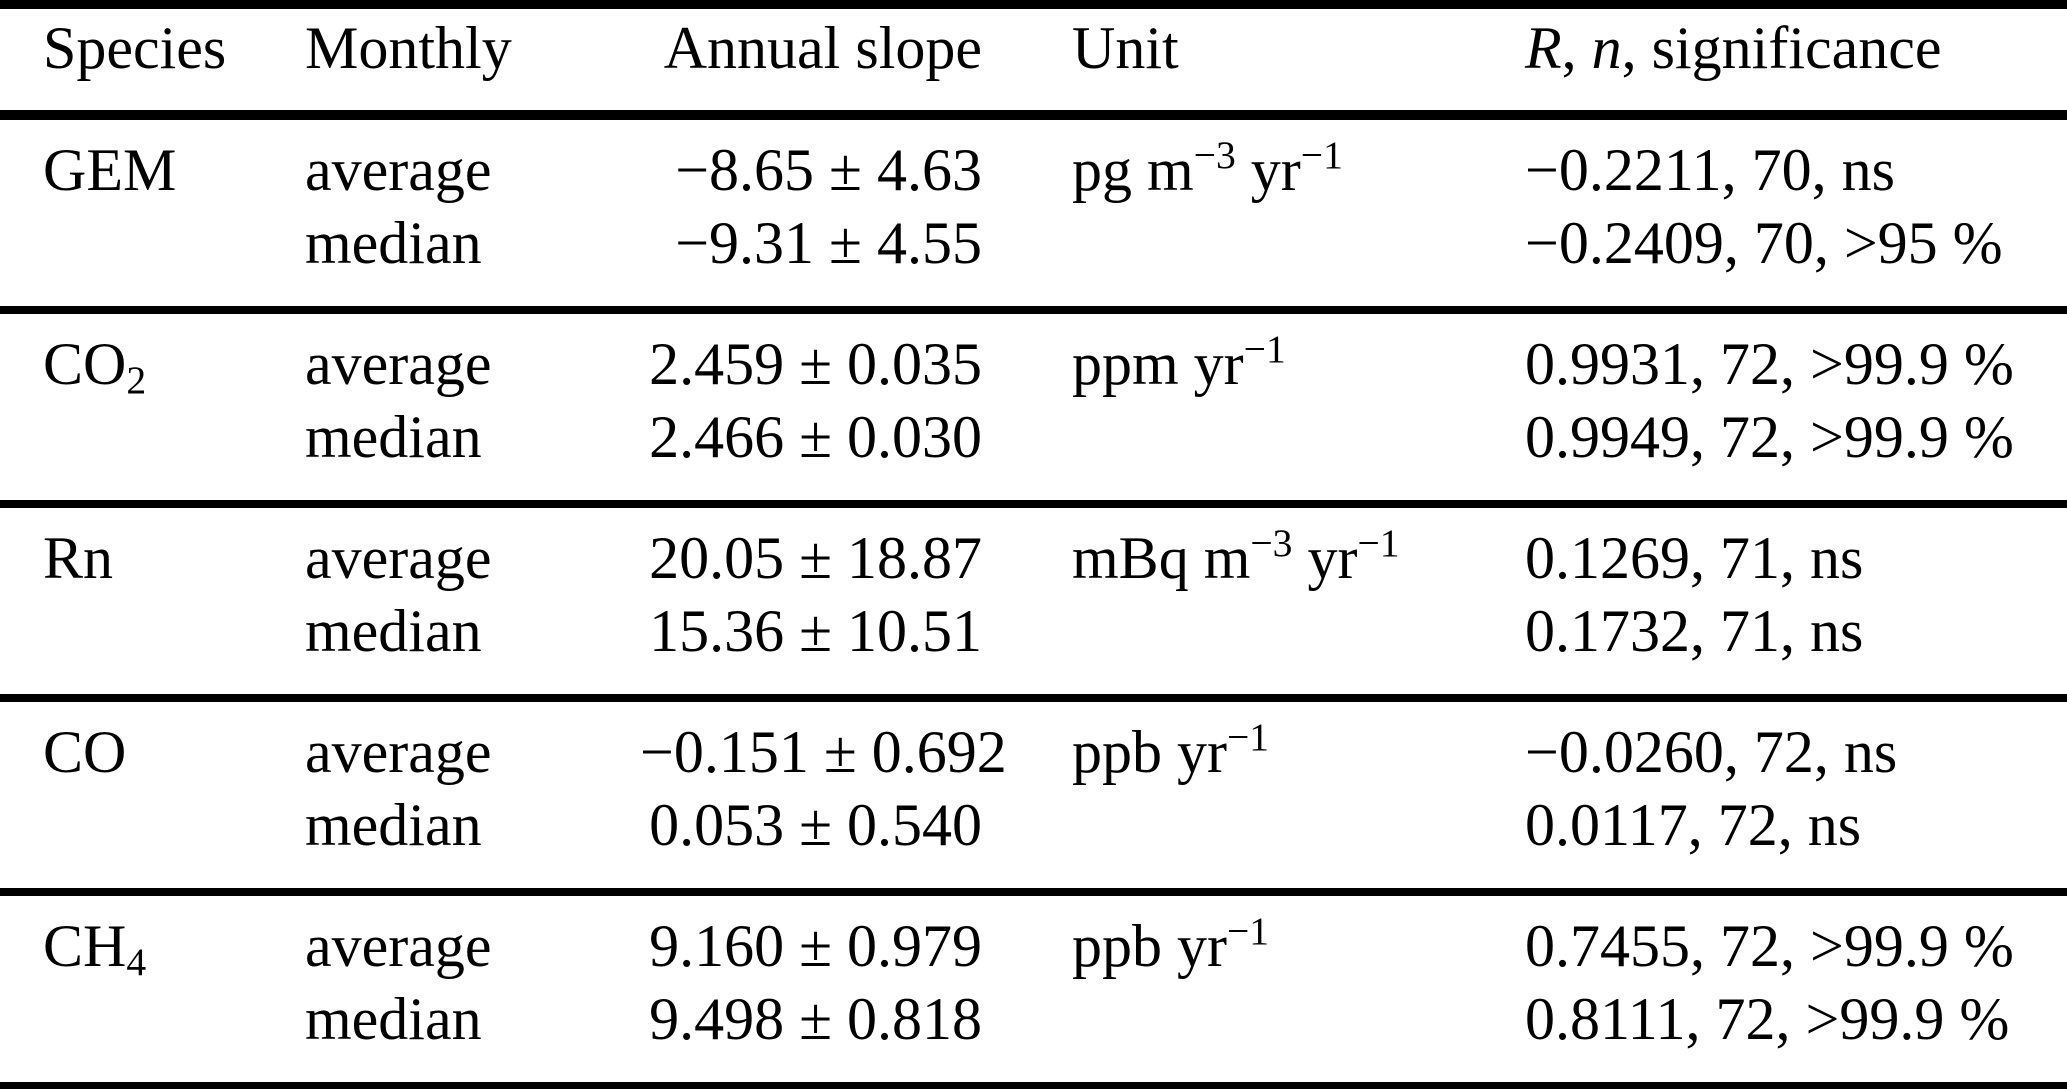  What do you see at coordinates (1769, 364) in the screenshot?
I see `r-n-significance-value: 0.9931, 72, >99.9 %` at bounding box center [1769, 364].